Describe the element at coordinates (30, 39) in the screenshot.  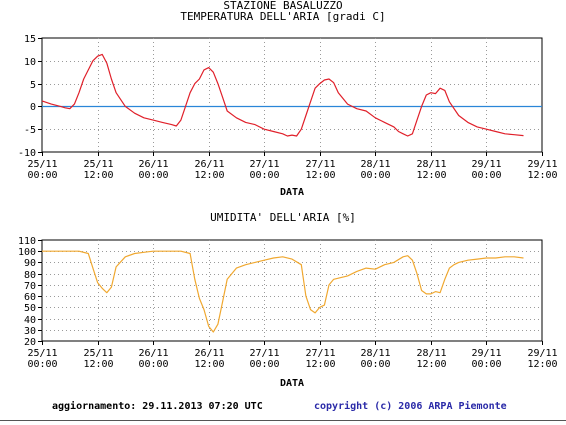
I see `y-tick-label: 15` at that location.